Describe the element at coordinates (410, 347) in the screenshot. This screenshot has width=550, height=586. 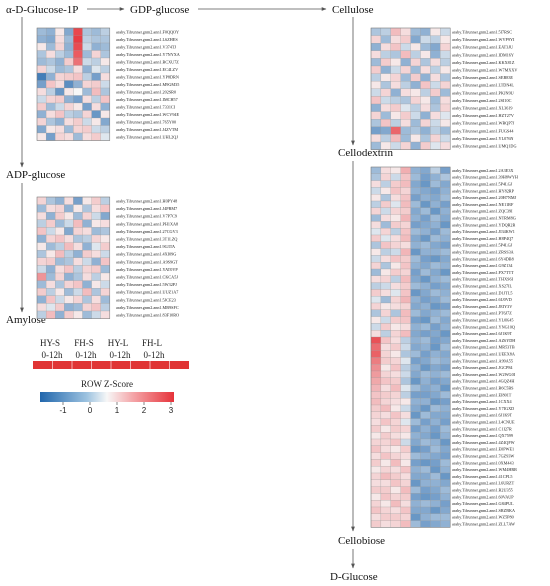
I see `heatmap-border` at that location.